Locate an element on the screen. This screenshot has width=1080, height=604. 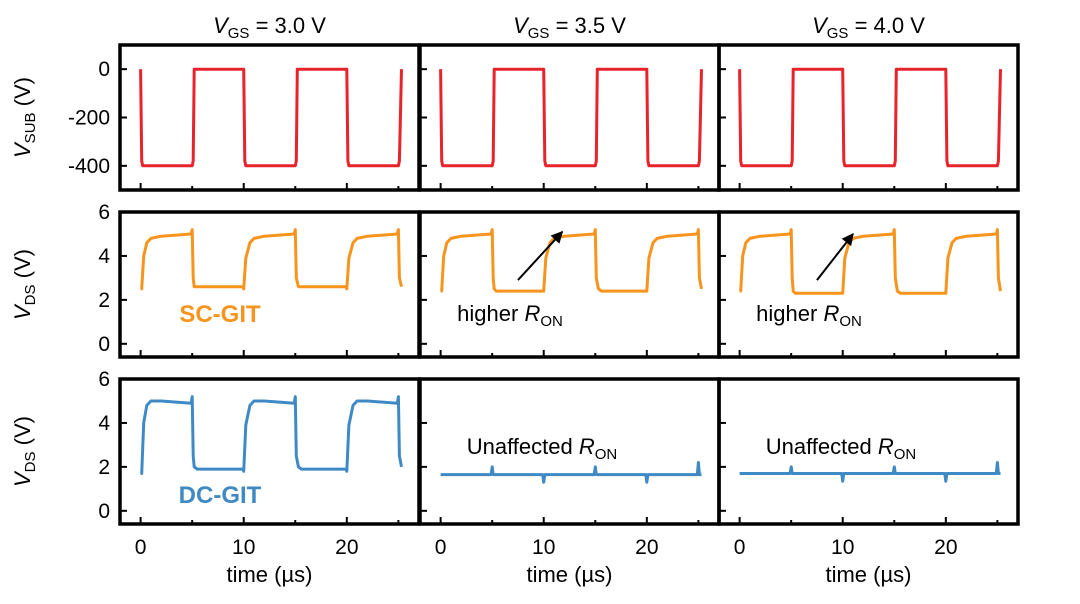
note-2-1: Unaffected RON is located at coordinates (542, 448).